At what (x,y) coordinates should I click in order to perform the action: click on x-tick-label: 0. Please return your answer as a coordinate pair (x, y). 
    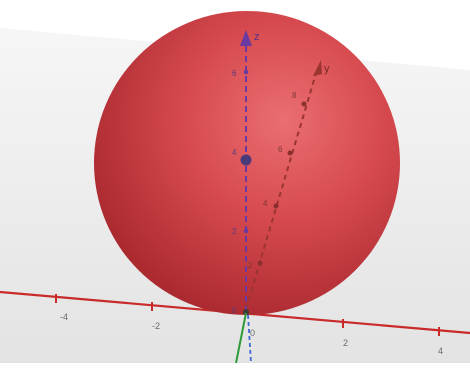
    Looking at the image, I should click on (252, 333).